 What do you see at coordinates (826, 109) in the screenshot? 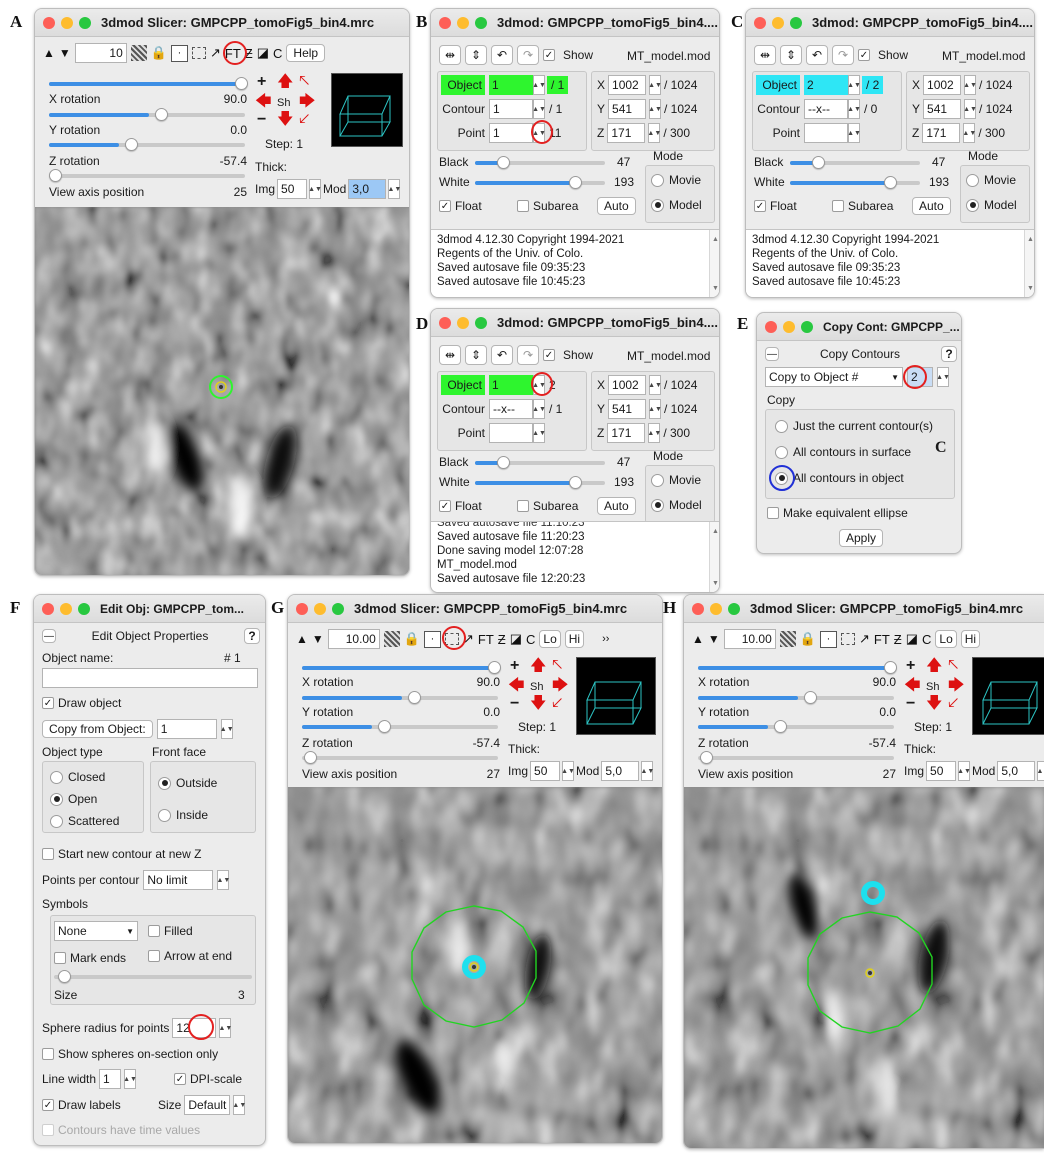
I see `contour-field: --x--` at bounding box center [826, 109].